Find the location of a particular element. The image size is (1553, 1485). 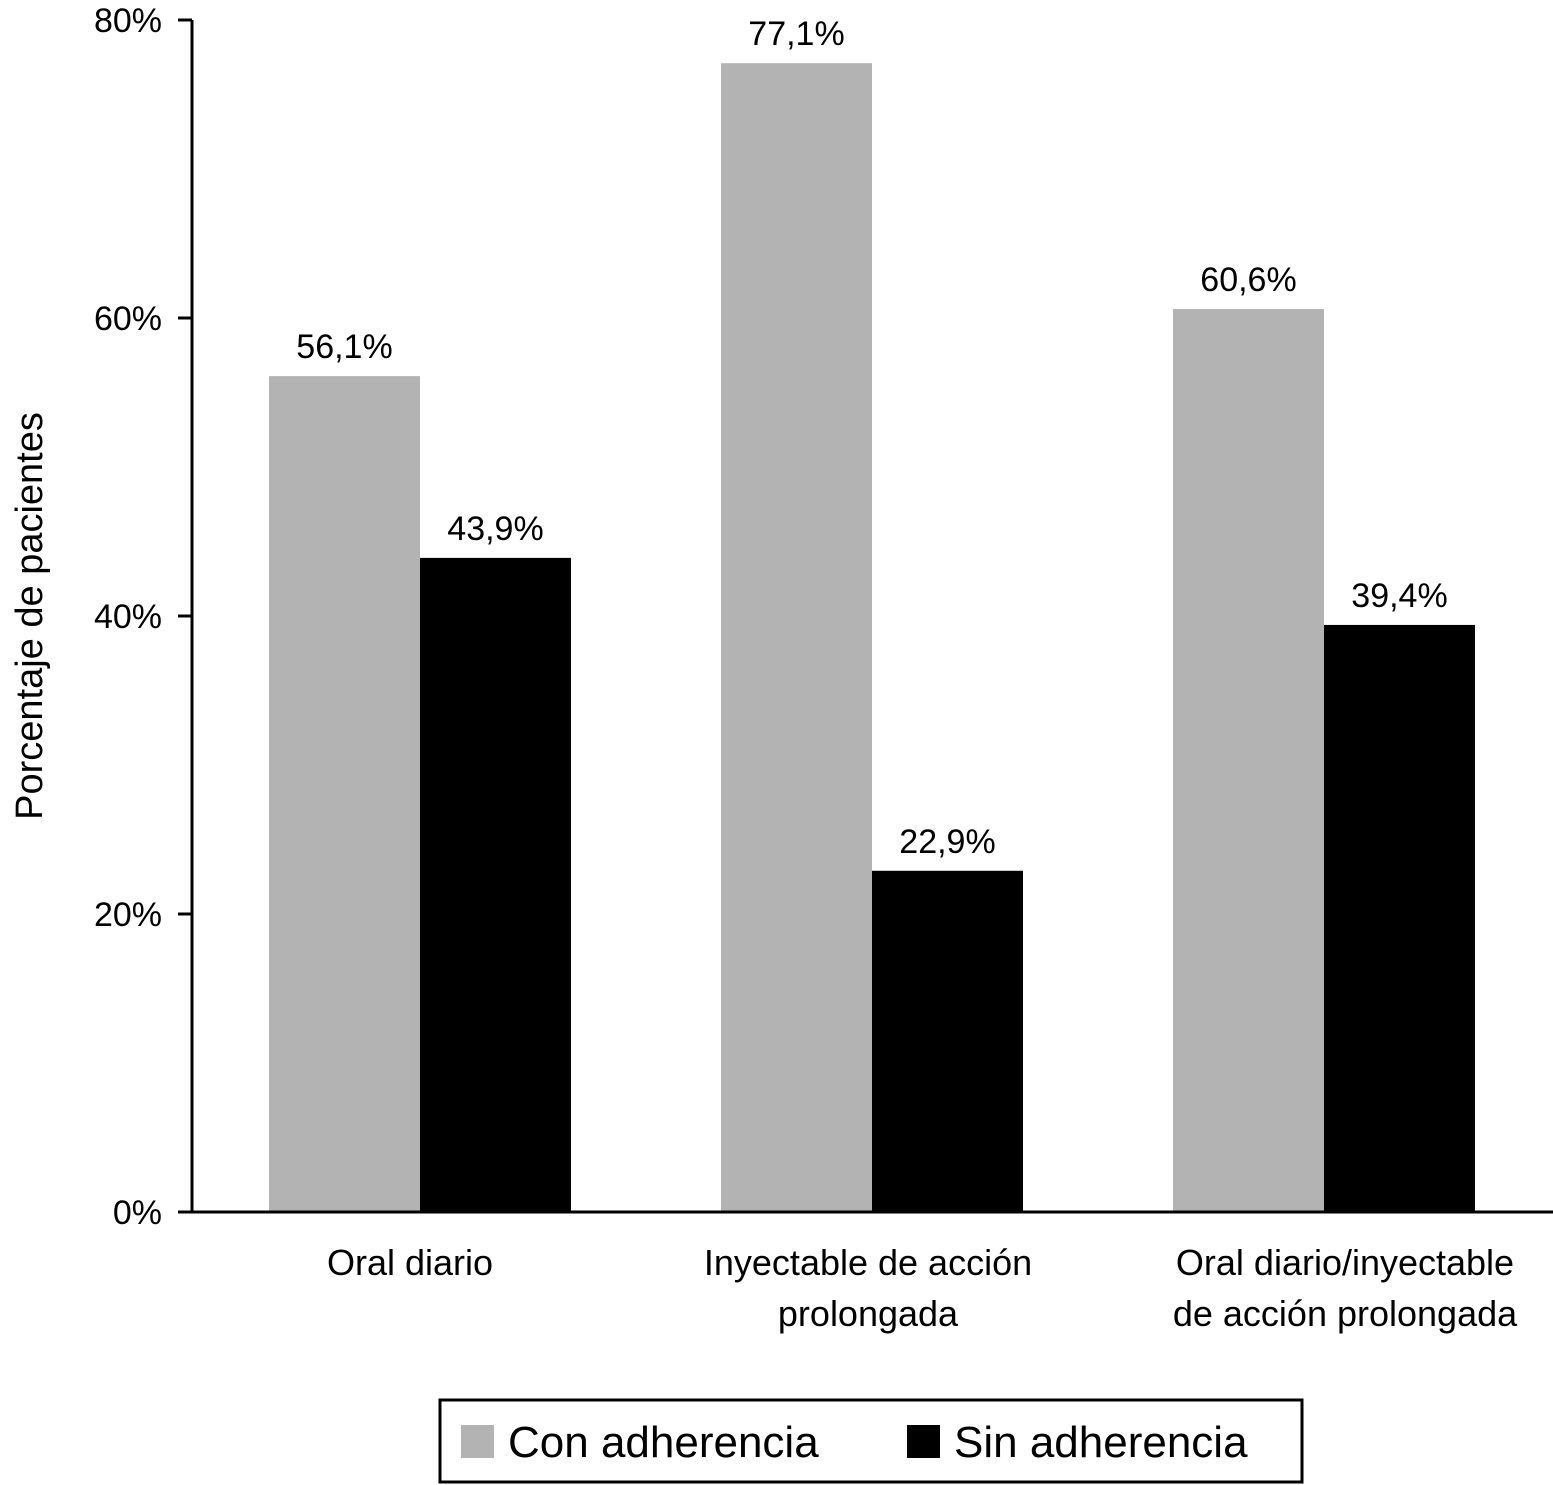

y-tick-label: 60% is located at coordinates (128, 319).